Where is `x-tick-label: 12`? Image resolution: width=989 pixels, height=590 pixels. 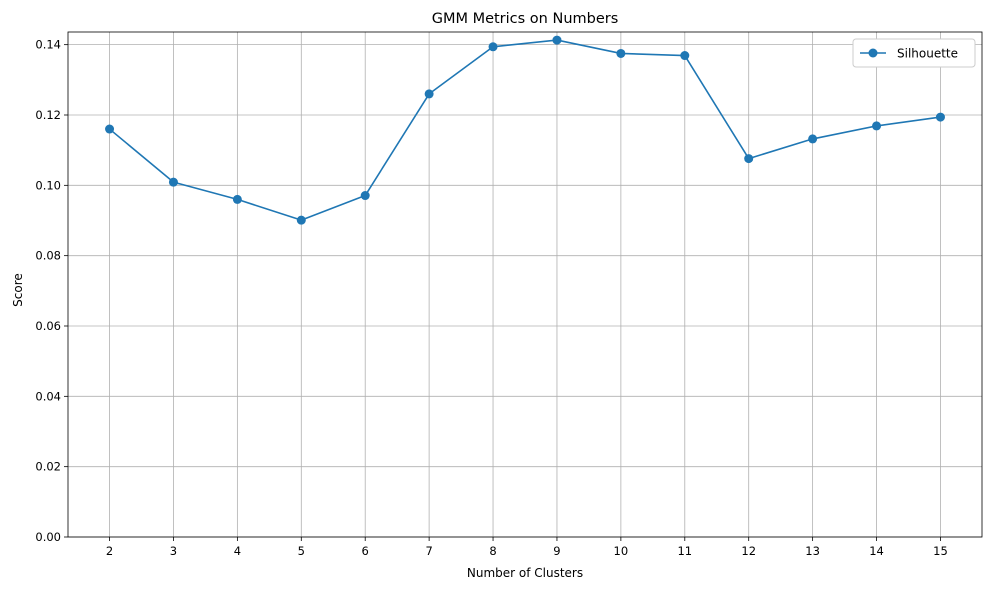
x-tick-label: 12 is located at coordinates (748, 551).